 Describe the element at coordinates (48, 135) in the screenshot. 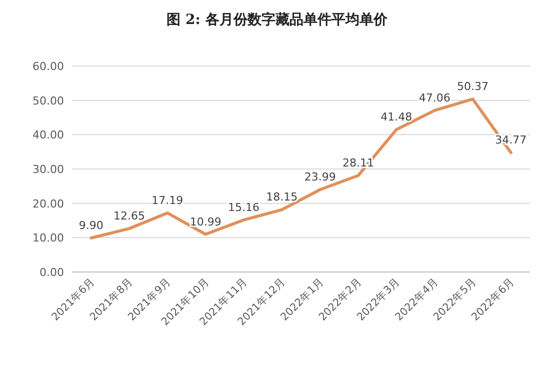

I see `y-tick-label: 40.00` at that location.